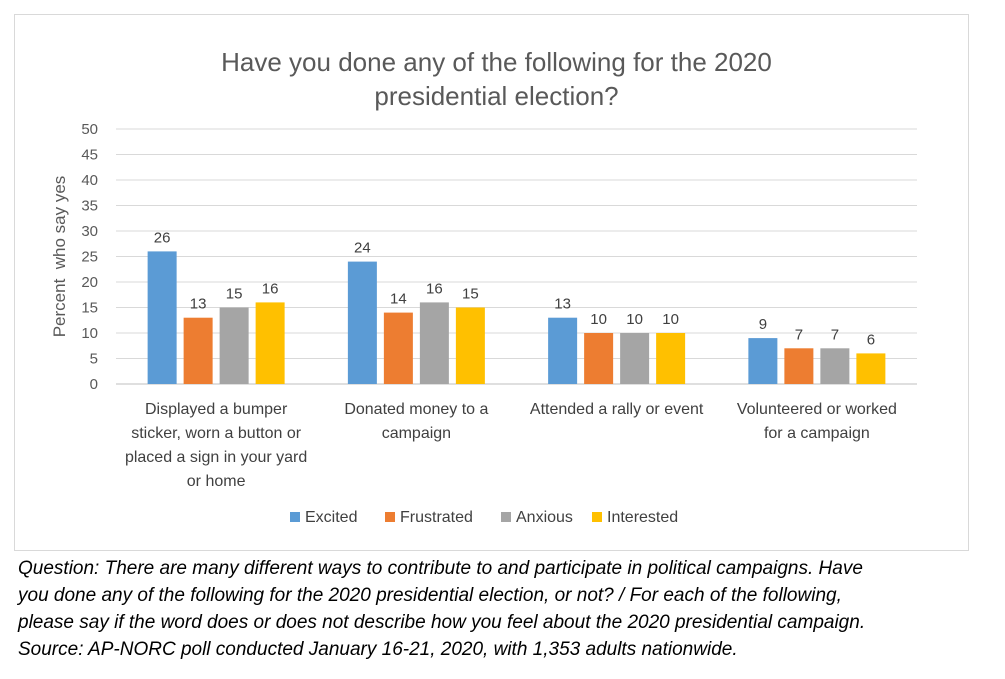 This screenshot has width=1005, height=679. What do you see at coordinates (331, 517) in the screenshot?
I see `legend-label: Excited` at bounding box center [331, 517].